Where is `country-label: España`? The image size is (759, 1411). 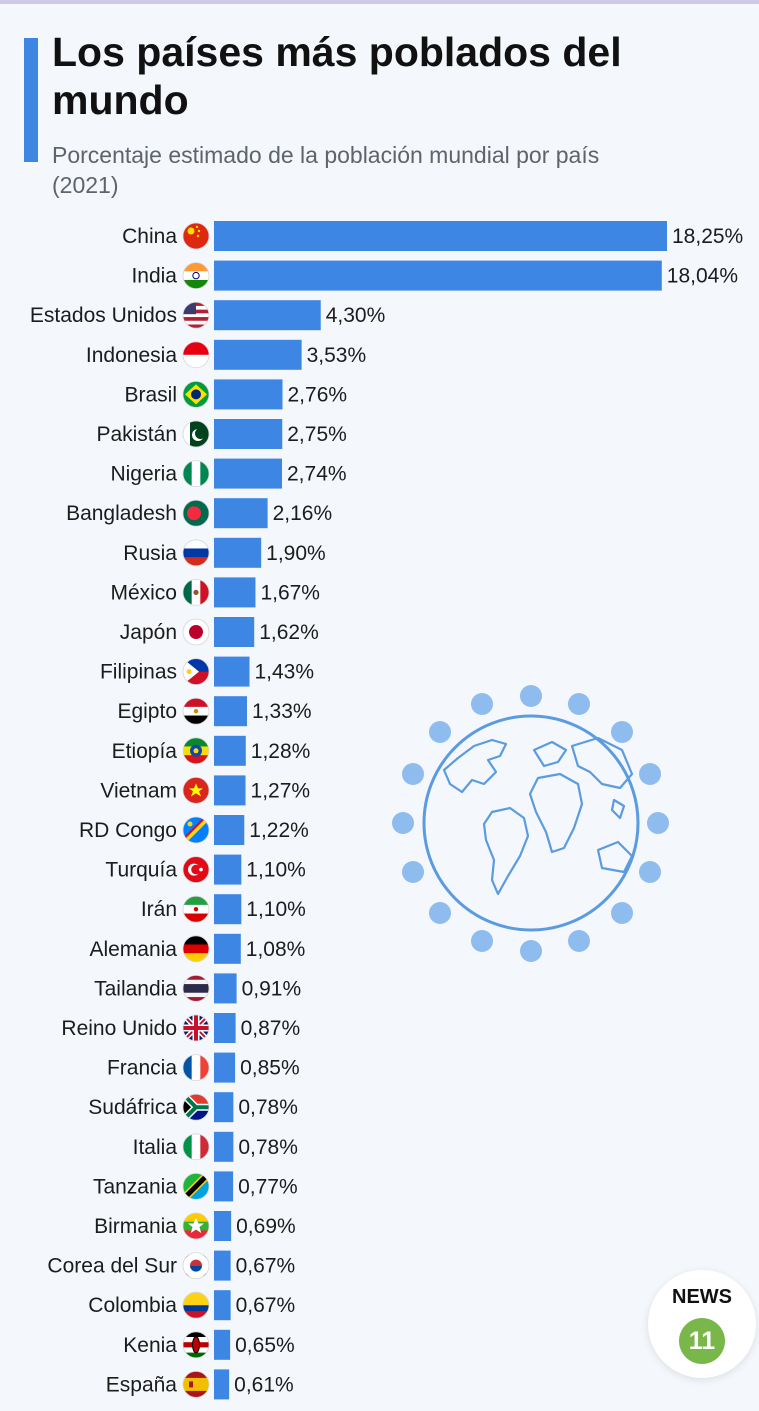
country-label: España is located at coordinates (142, 1384).